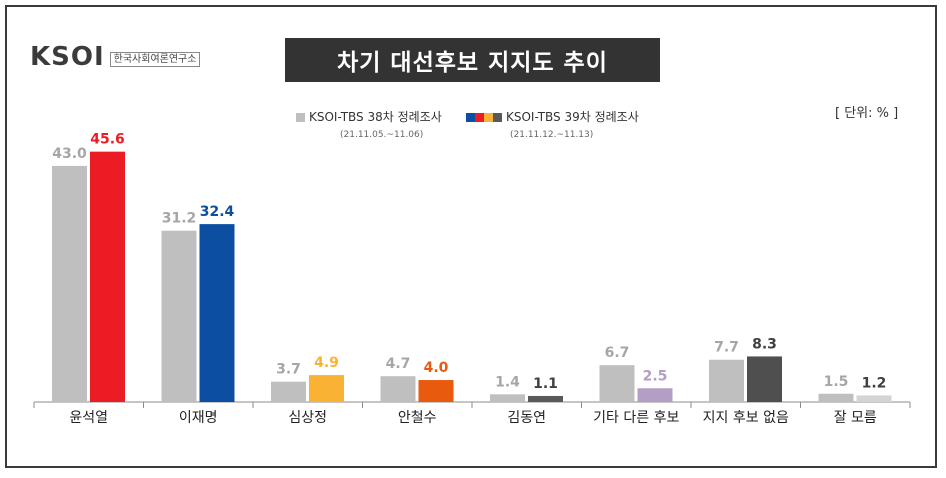  I want to click on legend-item-39: KSOI-TBS 39차 정례조사 (21.11.12.~11.13), so click(552, 124).